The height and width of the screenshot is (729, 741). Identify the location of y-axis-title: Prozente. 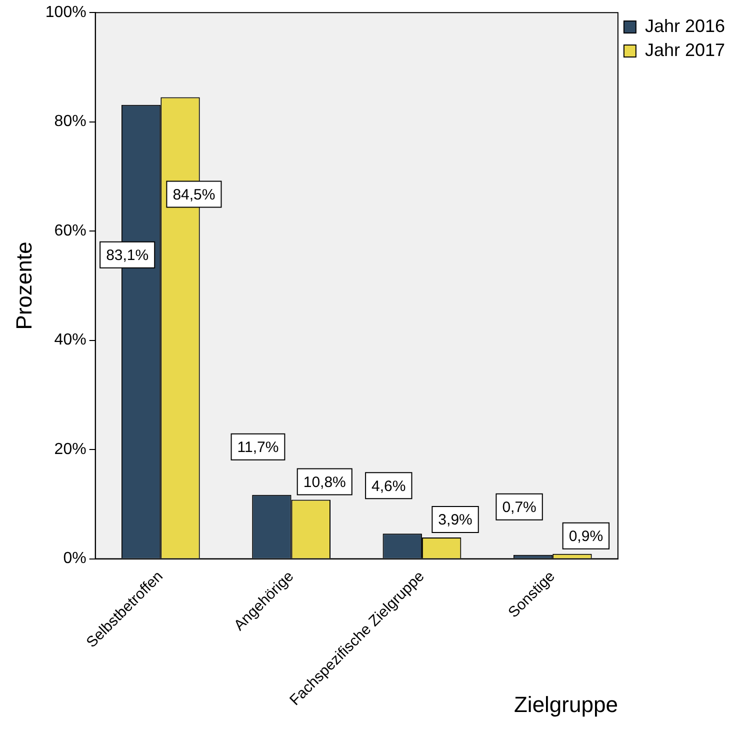
(23, 286).